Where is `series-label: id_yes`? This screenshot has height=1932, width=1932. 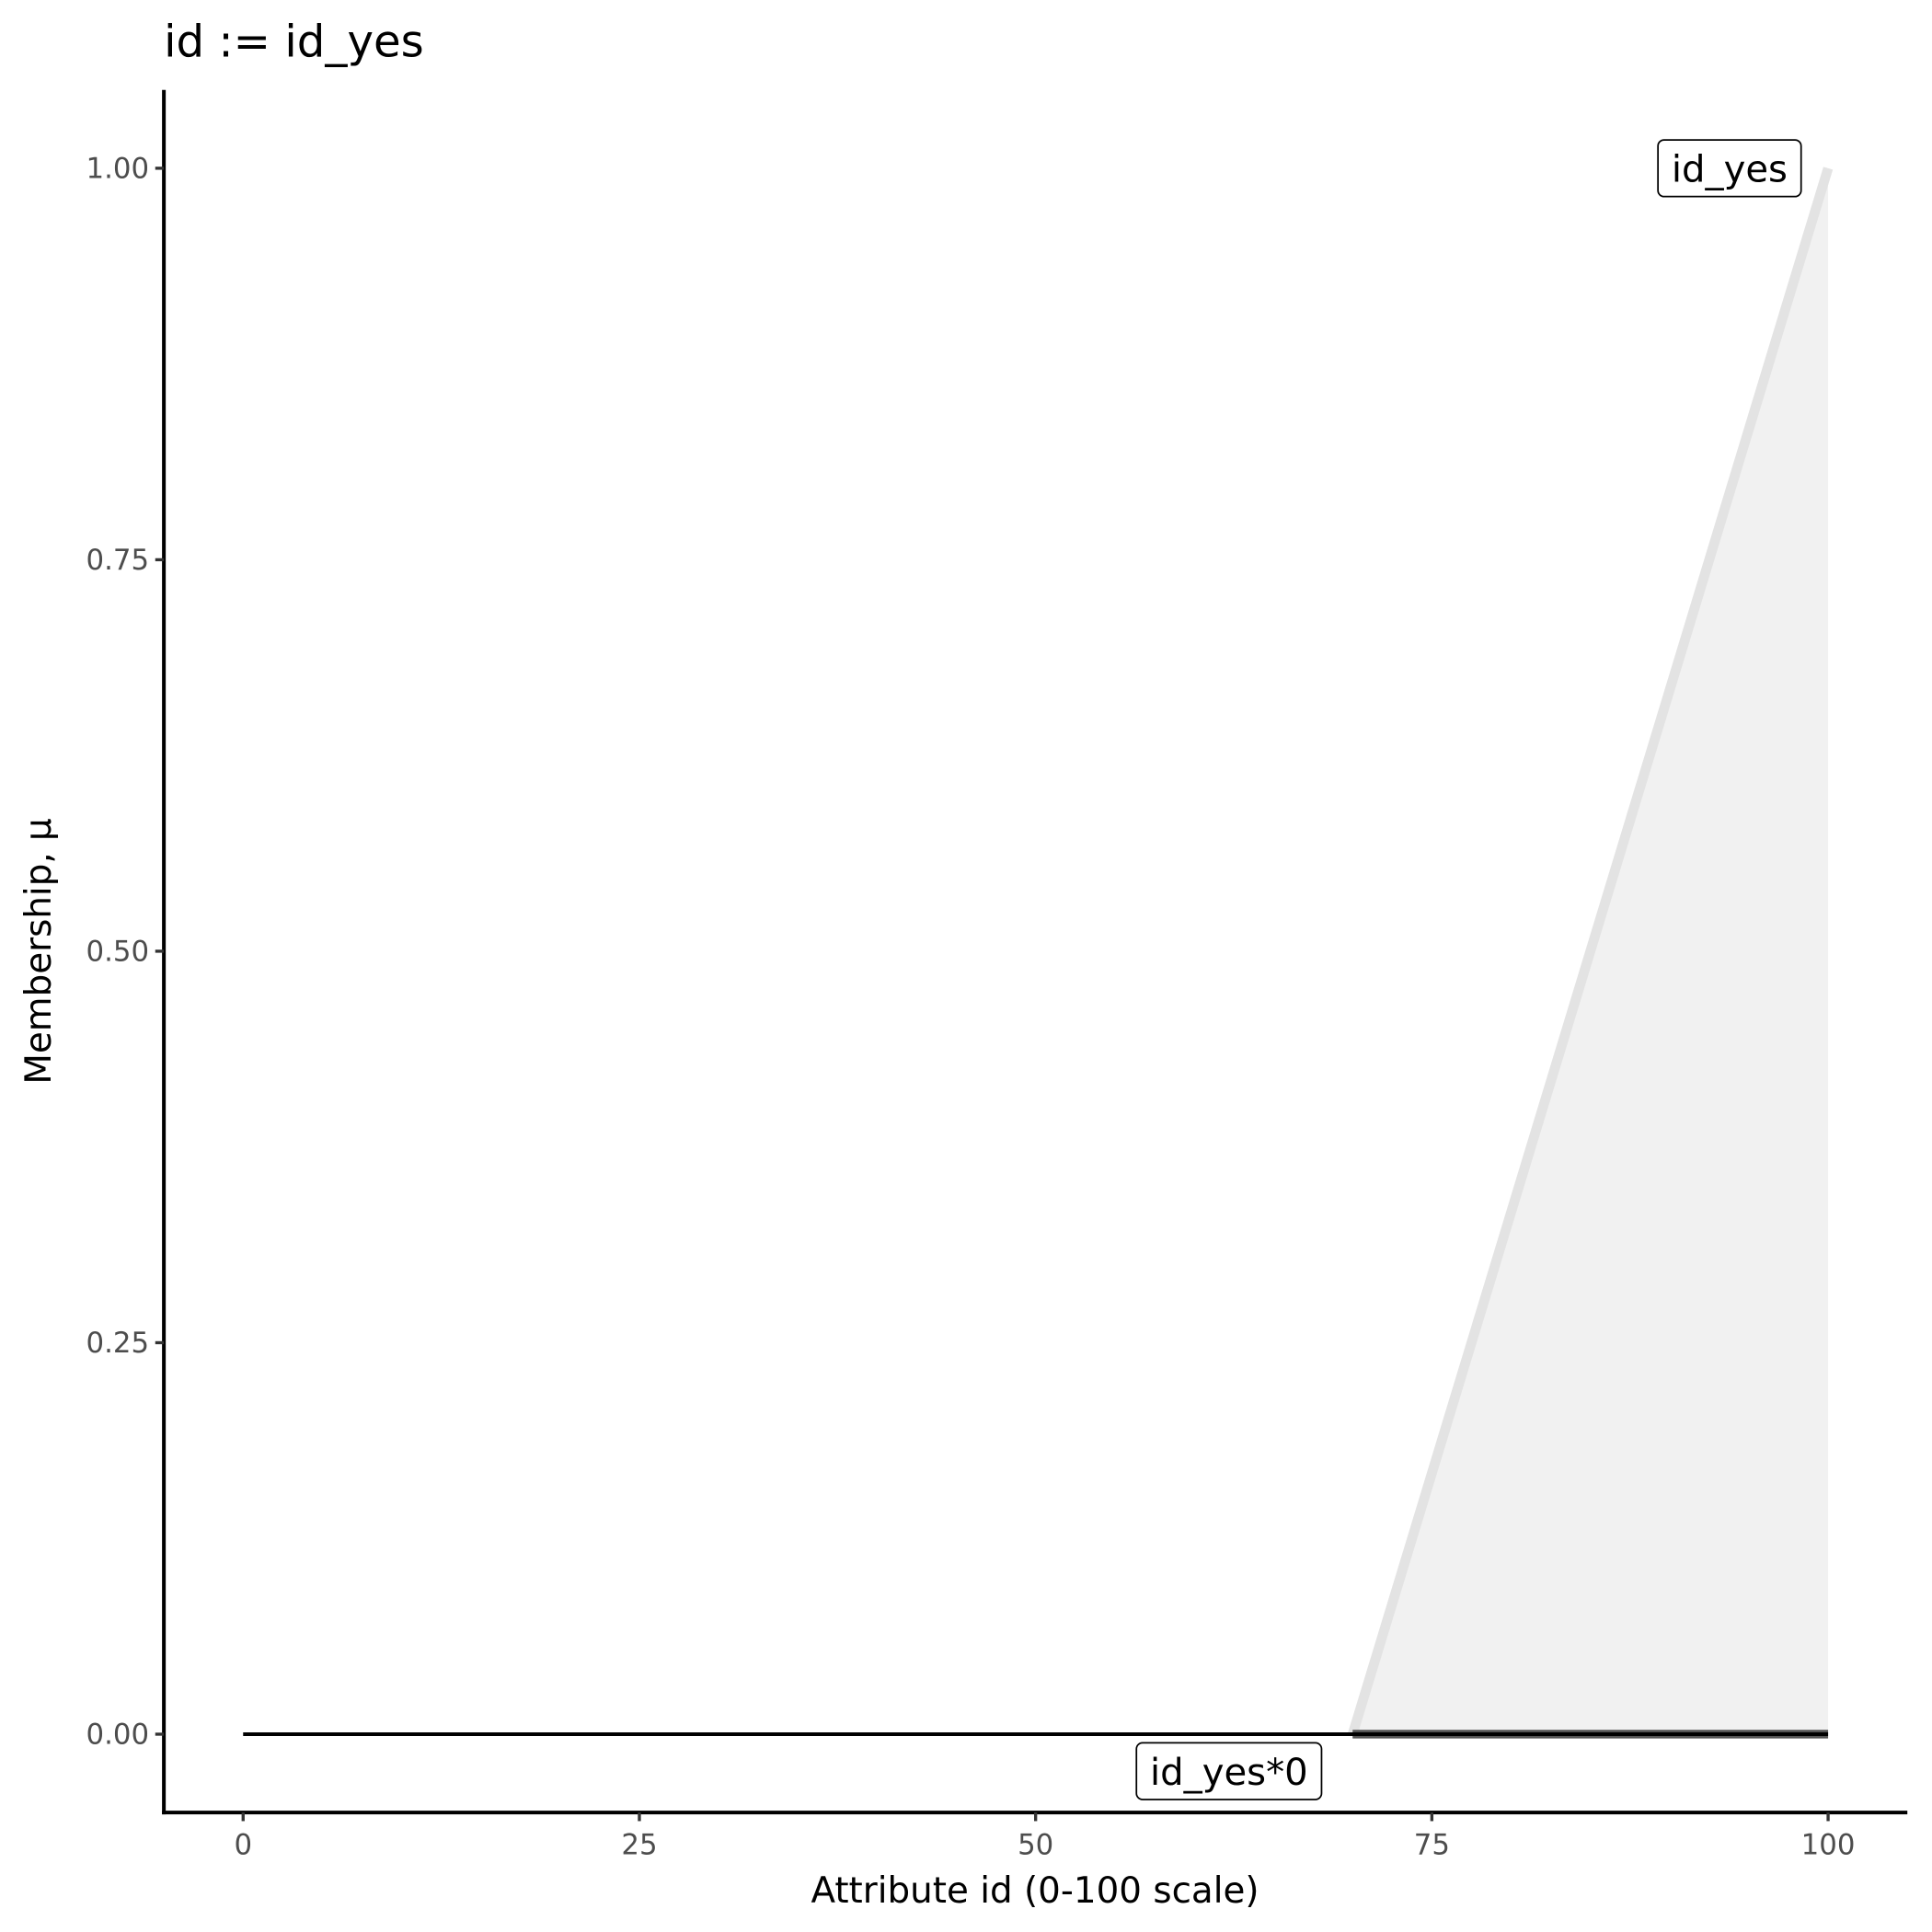 series-label: id_yes is located at coordinates (1730, 170).